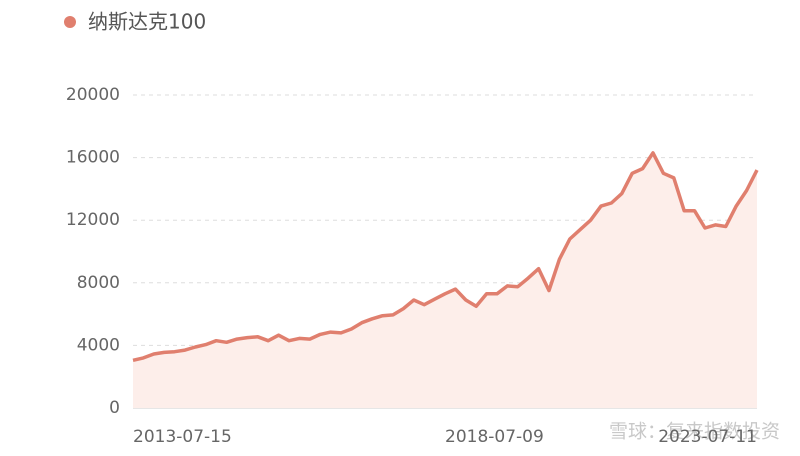 This screenshot has width=800, height=456. What do you see at coordinates (114, 408) in the screenshot?
I see `y-tick-label: 0` at bounding box center [114, 408].